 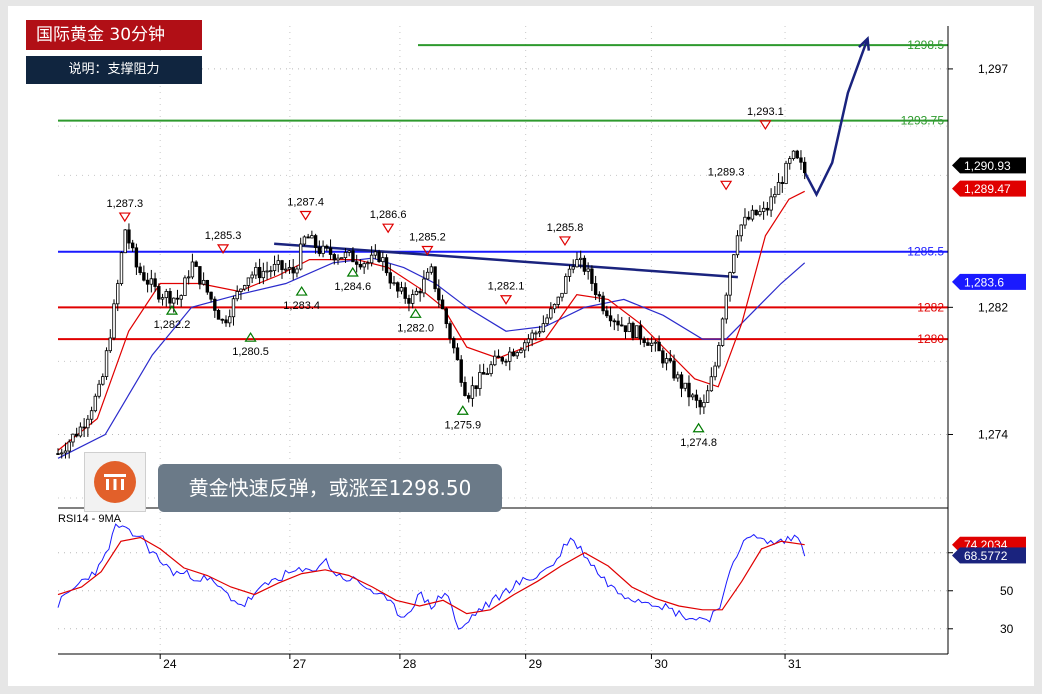 I want to click on price-tick-label: 1,274, so click(x=993, y=434).